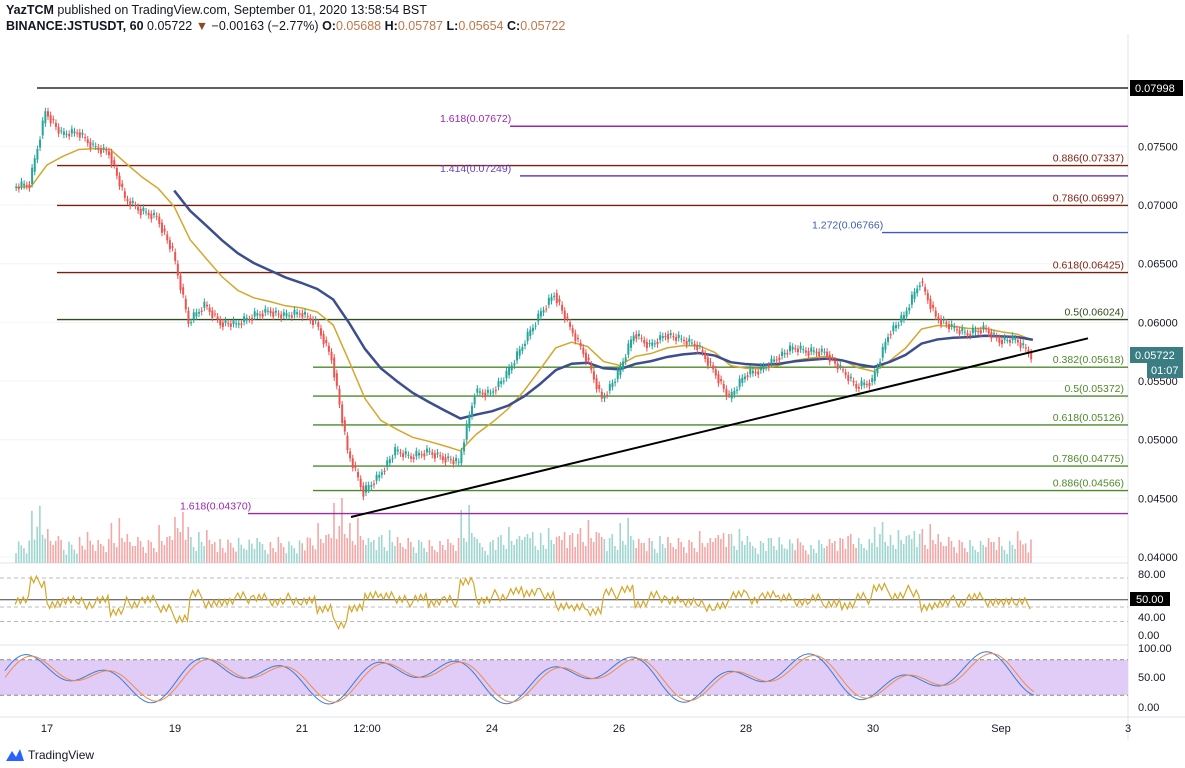 This screenshot has height=768, width=1185. Describe the element at coordinates (719, 427) in the screenshot. I see `trendline` at that location.